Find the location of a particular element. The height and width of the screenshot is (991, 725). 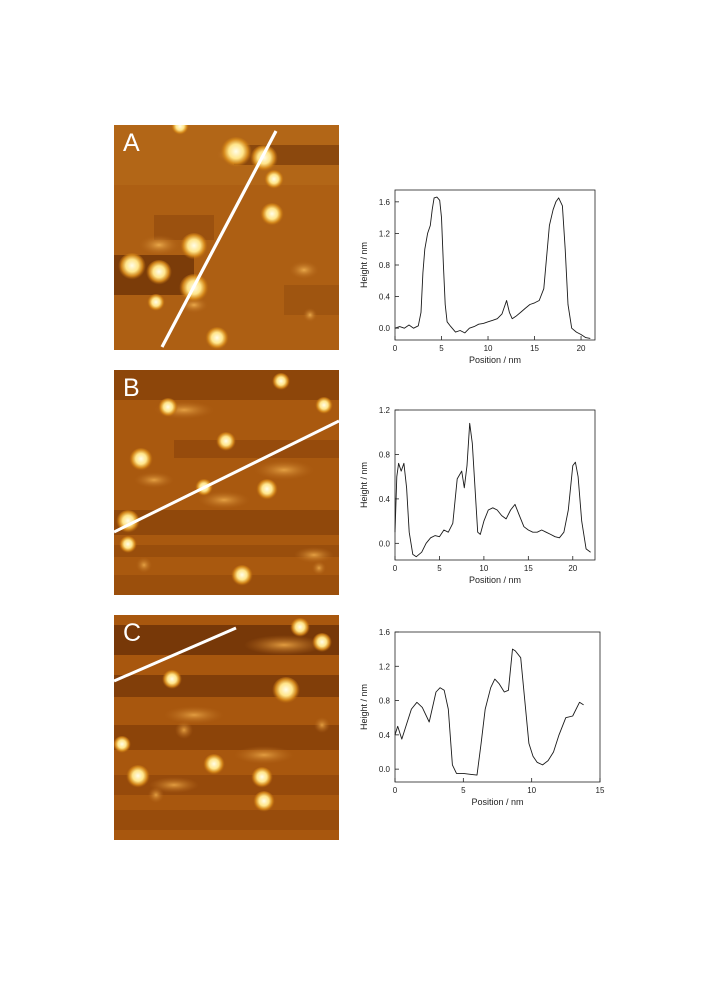

profile-line-b is located at coordinates (226, 476).